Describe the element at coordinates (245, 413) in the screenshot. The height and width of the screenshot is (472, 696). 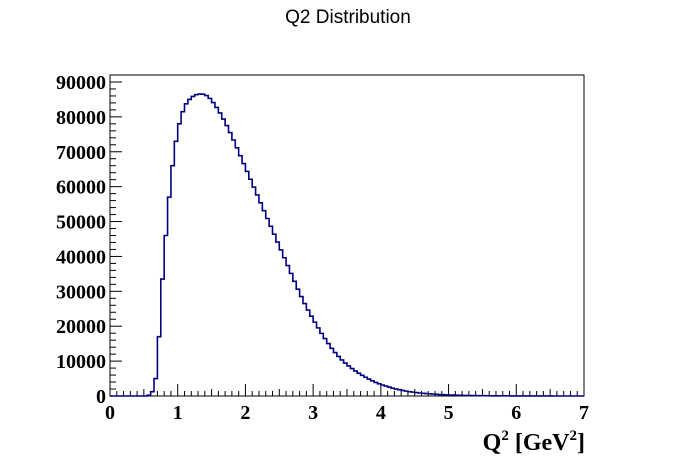
I see `x-tick-label: 2` at that location.